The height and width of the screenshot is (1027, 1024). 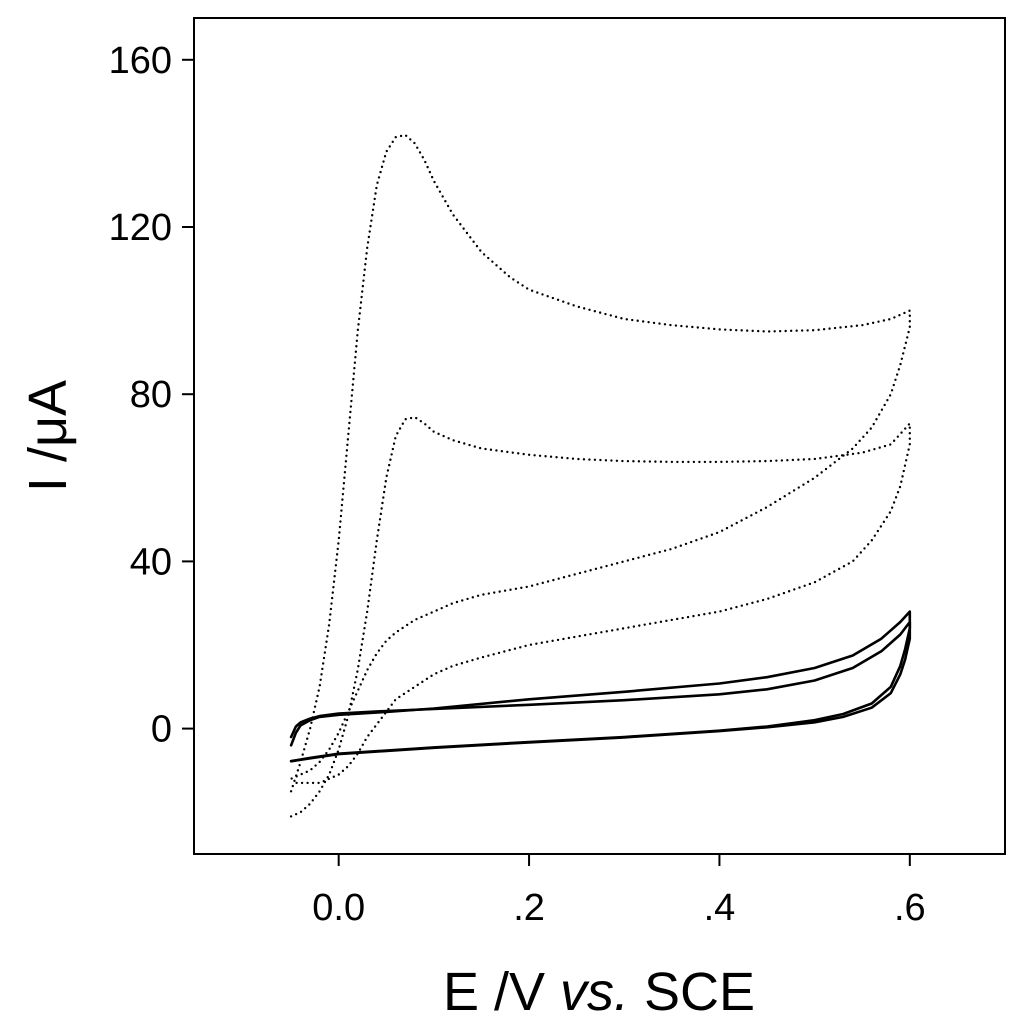 What do you see at coordinates (529, 908) in the screenshot?
I see `x-tick-label: .2` at bounding box center [529, 908].